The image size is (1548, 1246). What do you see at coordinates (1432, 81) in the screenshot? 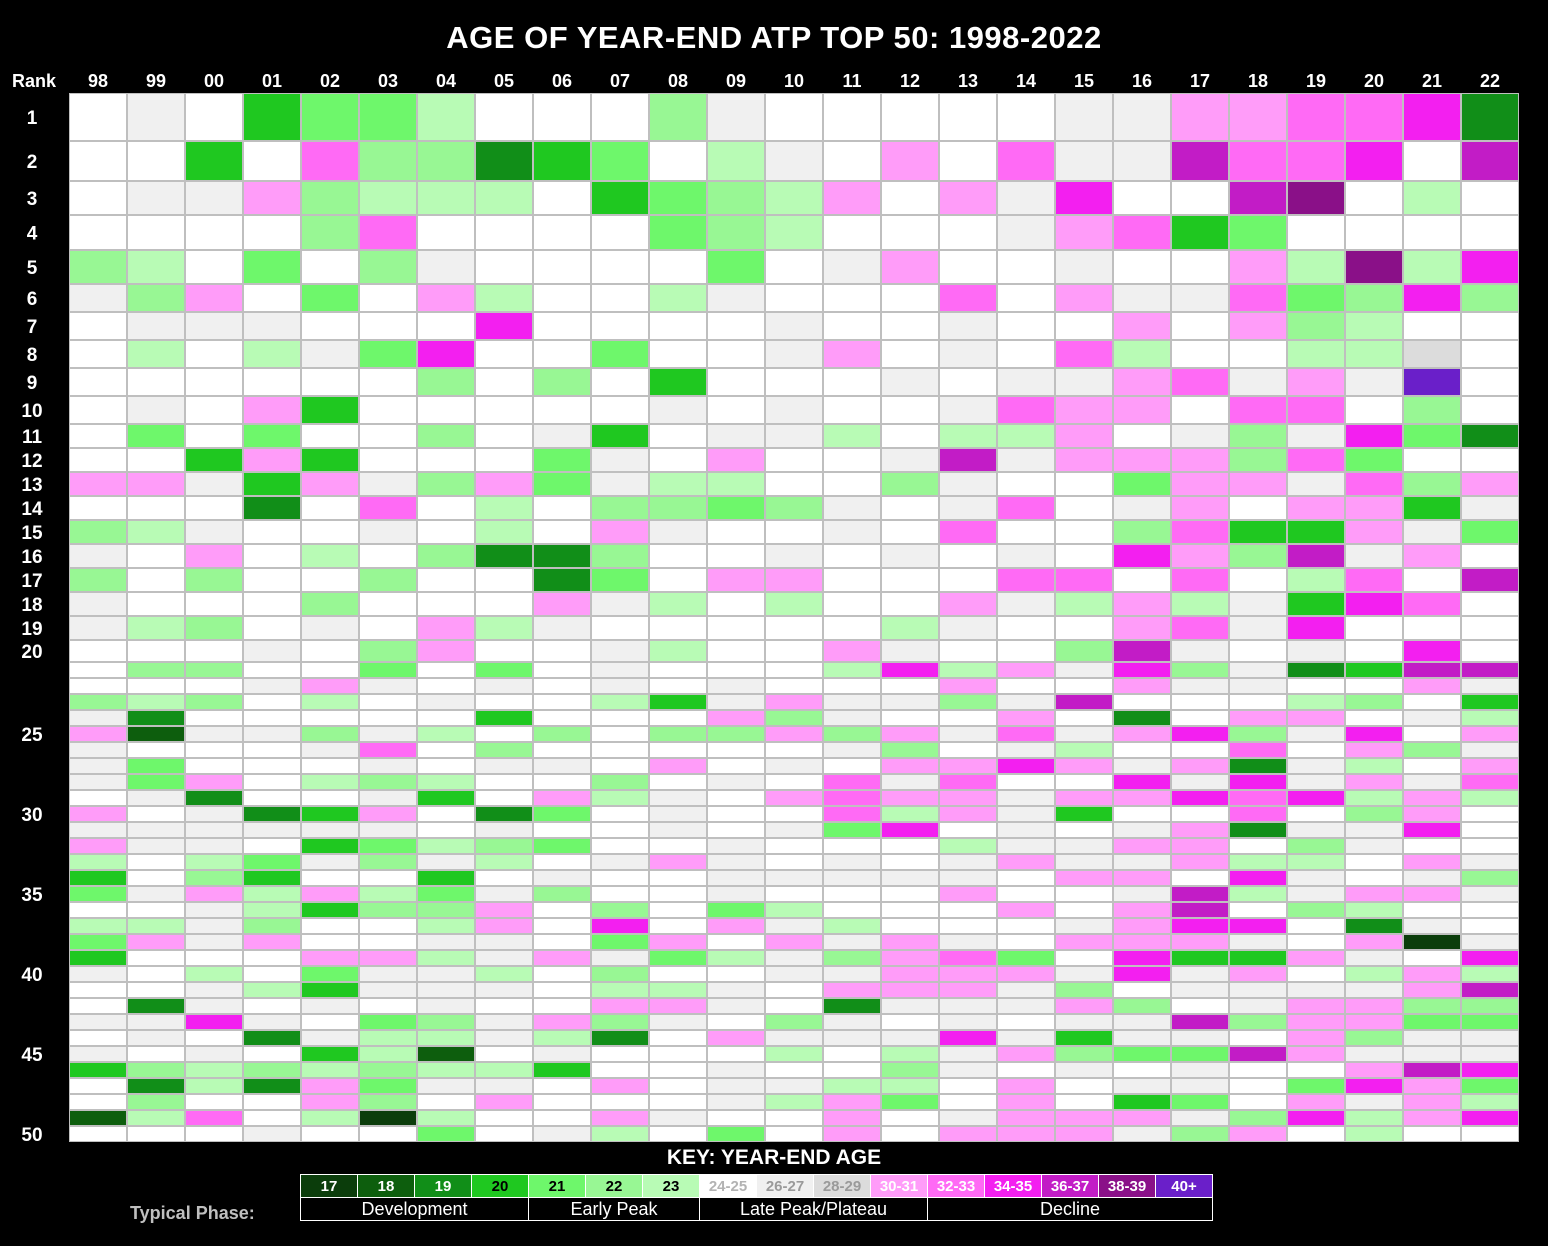
I see `column-label-21: 21` at bounding box center [1432, 81].